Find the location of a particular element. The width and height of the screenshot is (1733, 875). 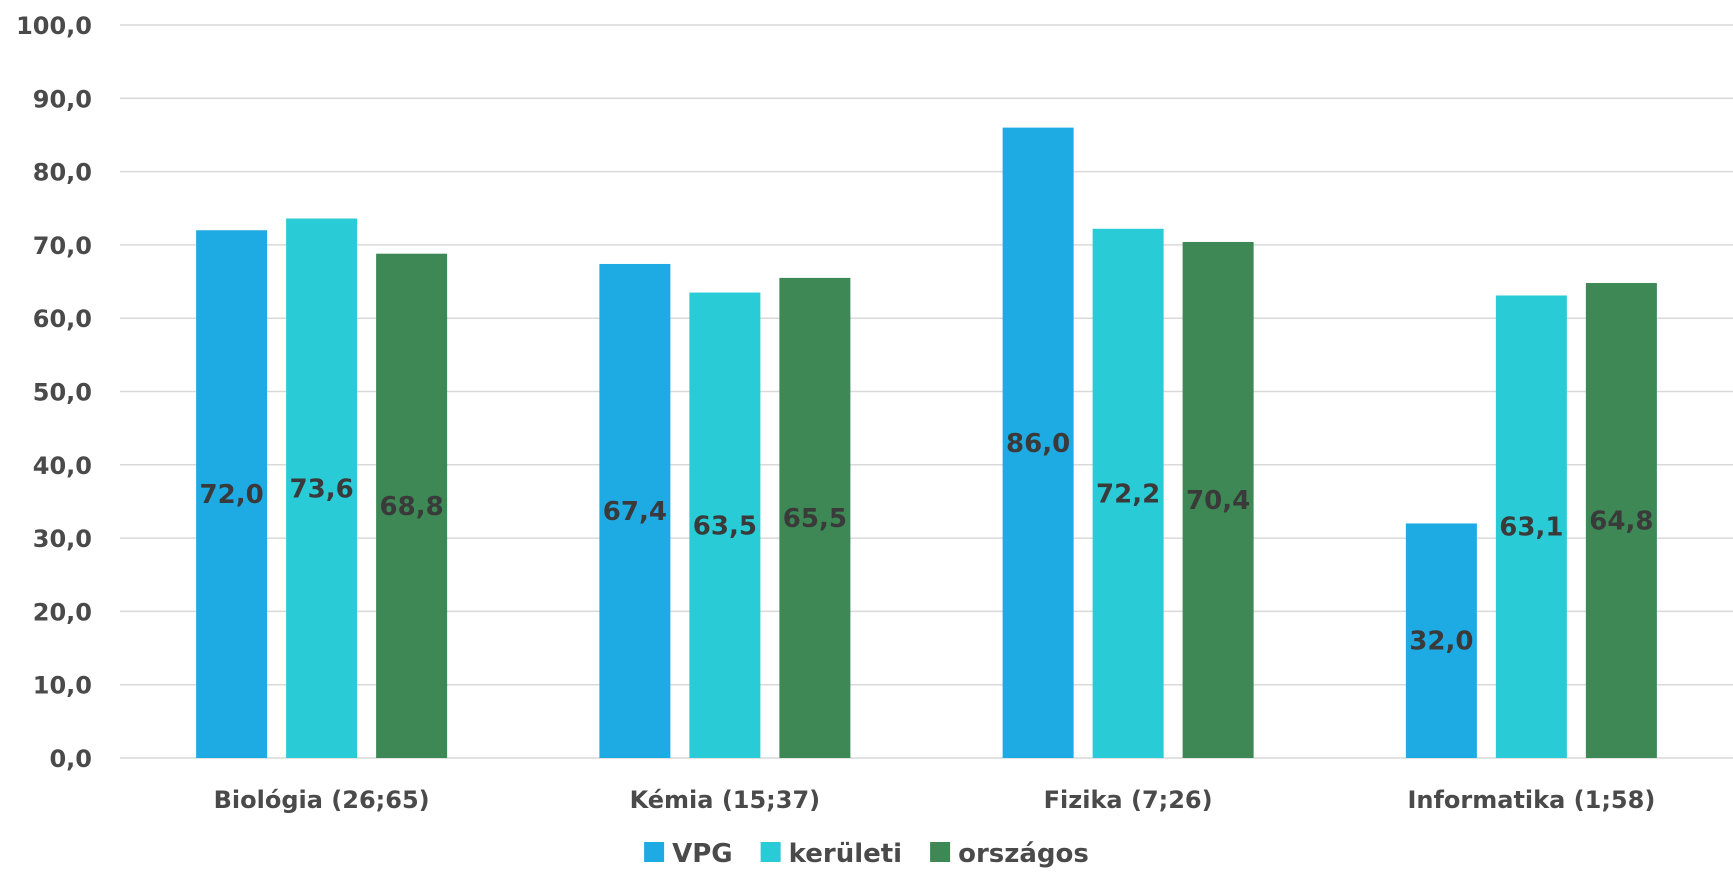

y-tick-label: 30,0 is located at coordinates (62, 539).